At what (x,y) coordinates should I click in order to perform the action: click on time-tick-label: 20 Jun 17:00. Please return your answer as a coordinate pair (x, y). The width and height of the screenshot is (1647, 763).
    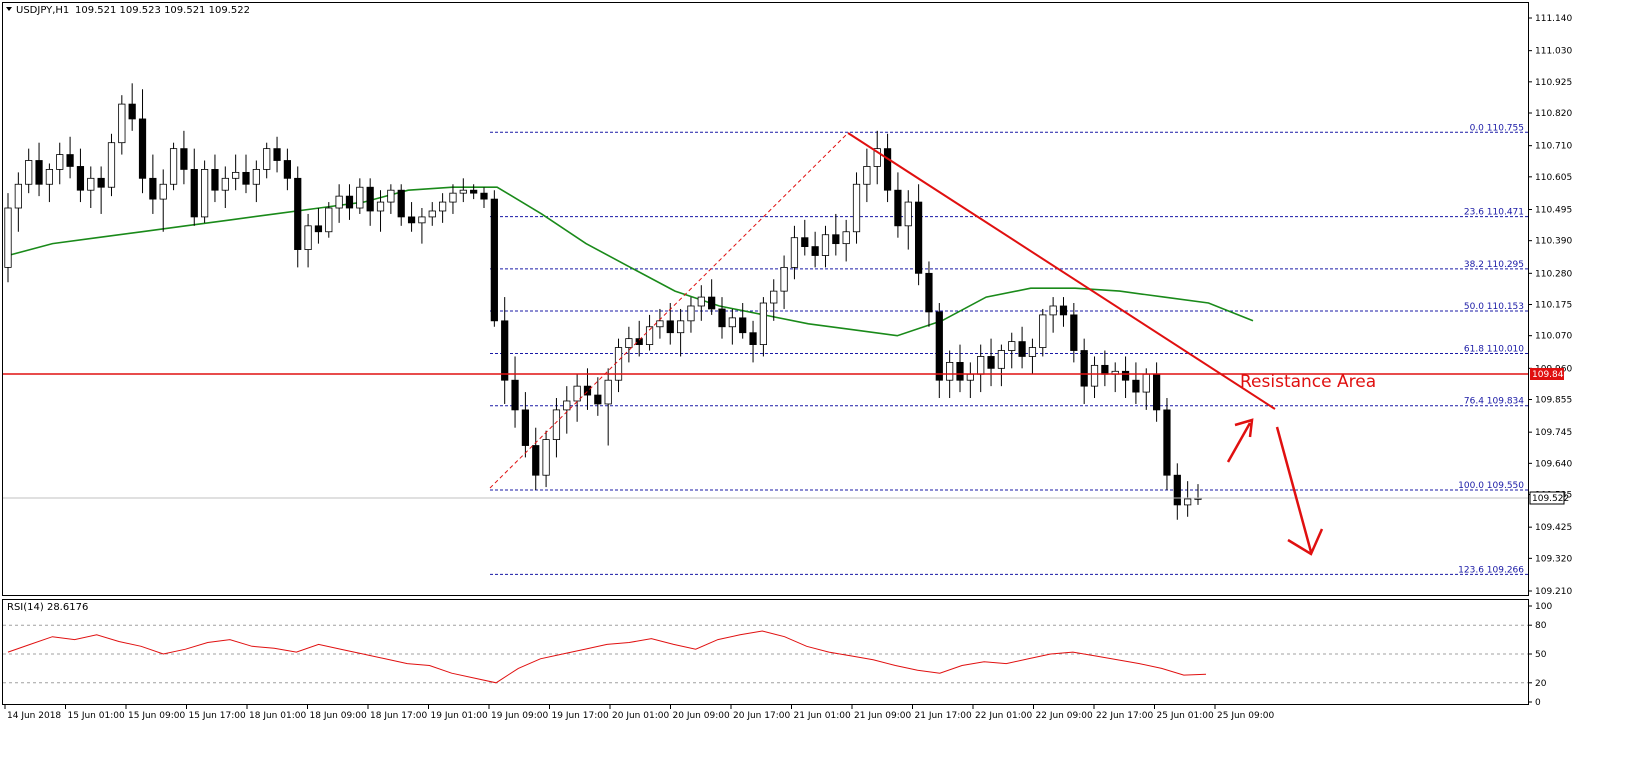
    Looking at the image, I should click on (761, 716).